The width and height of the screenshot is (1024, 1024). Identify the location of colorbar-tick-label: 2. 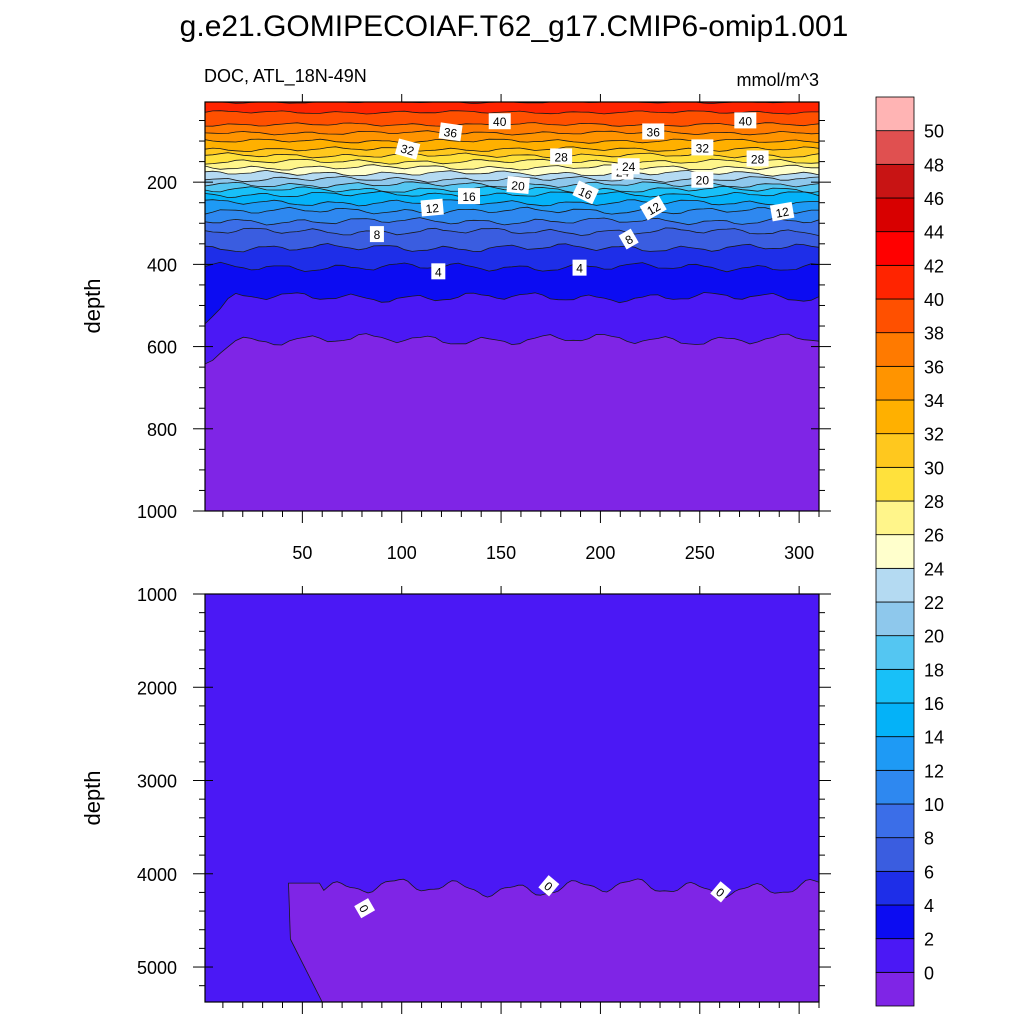
(929, 940).